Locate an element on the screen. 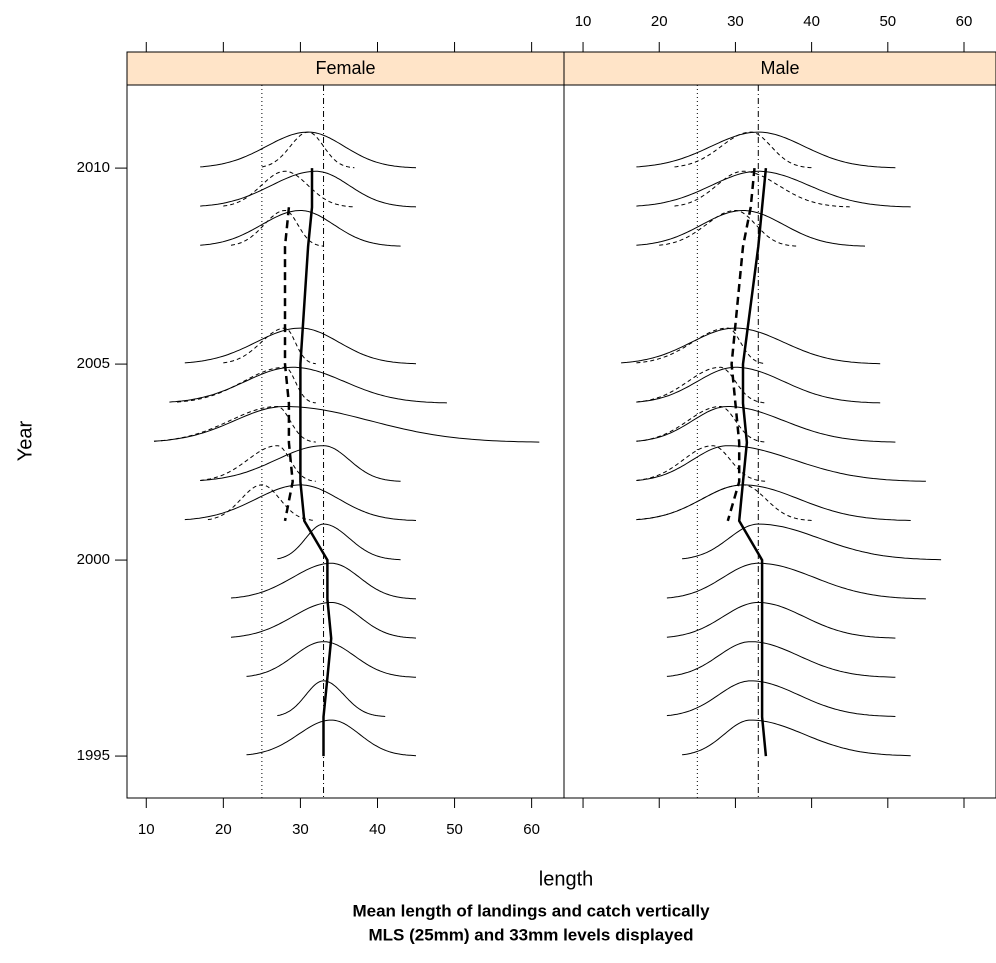  y-tick-label: 1995 is located at coordinates (93, 755).